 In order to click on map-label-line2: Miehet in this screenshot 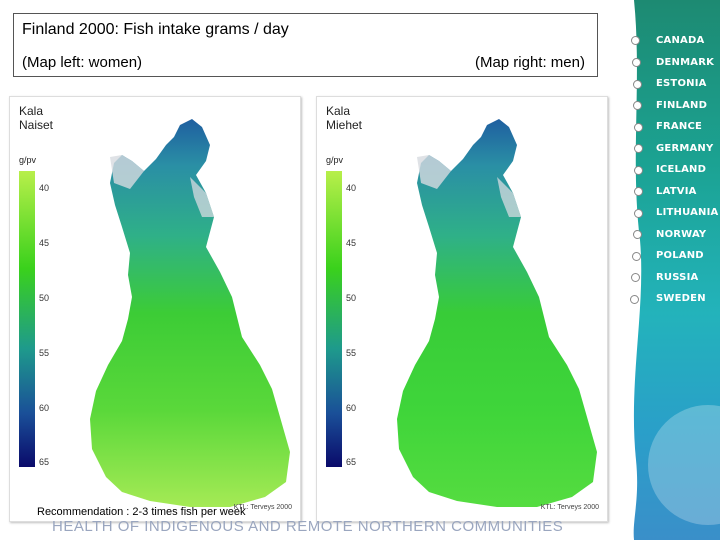, I will do `click(344, 125)`.